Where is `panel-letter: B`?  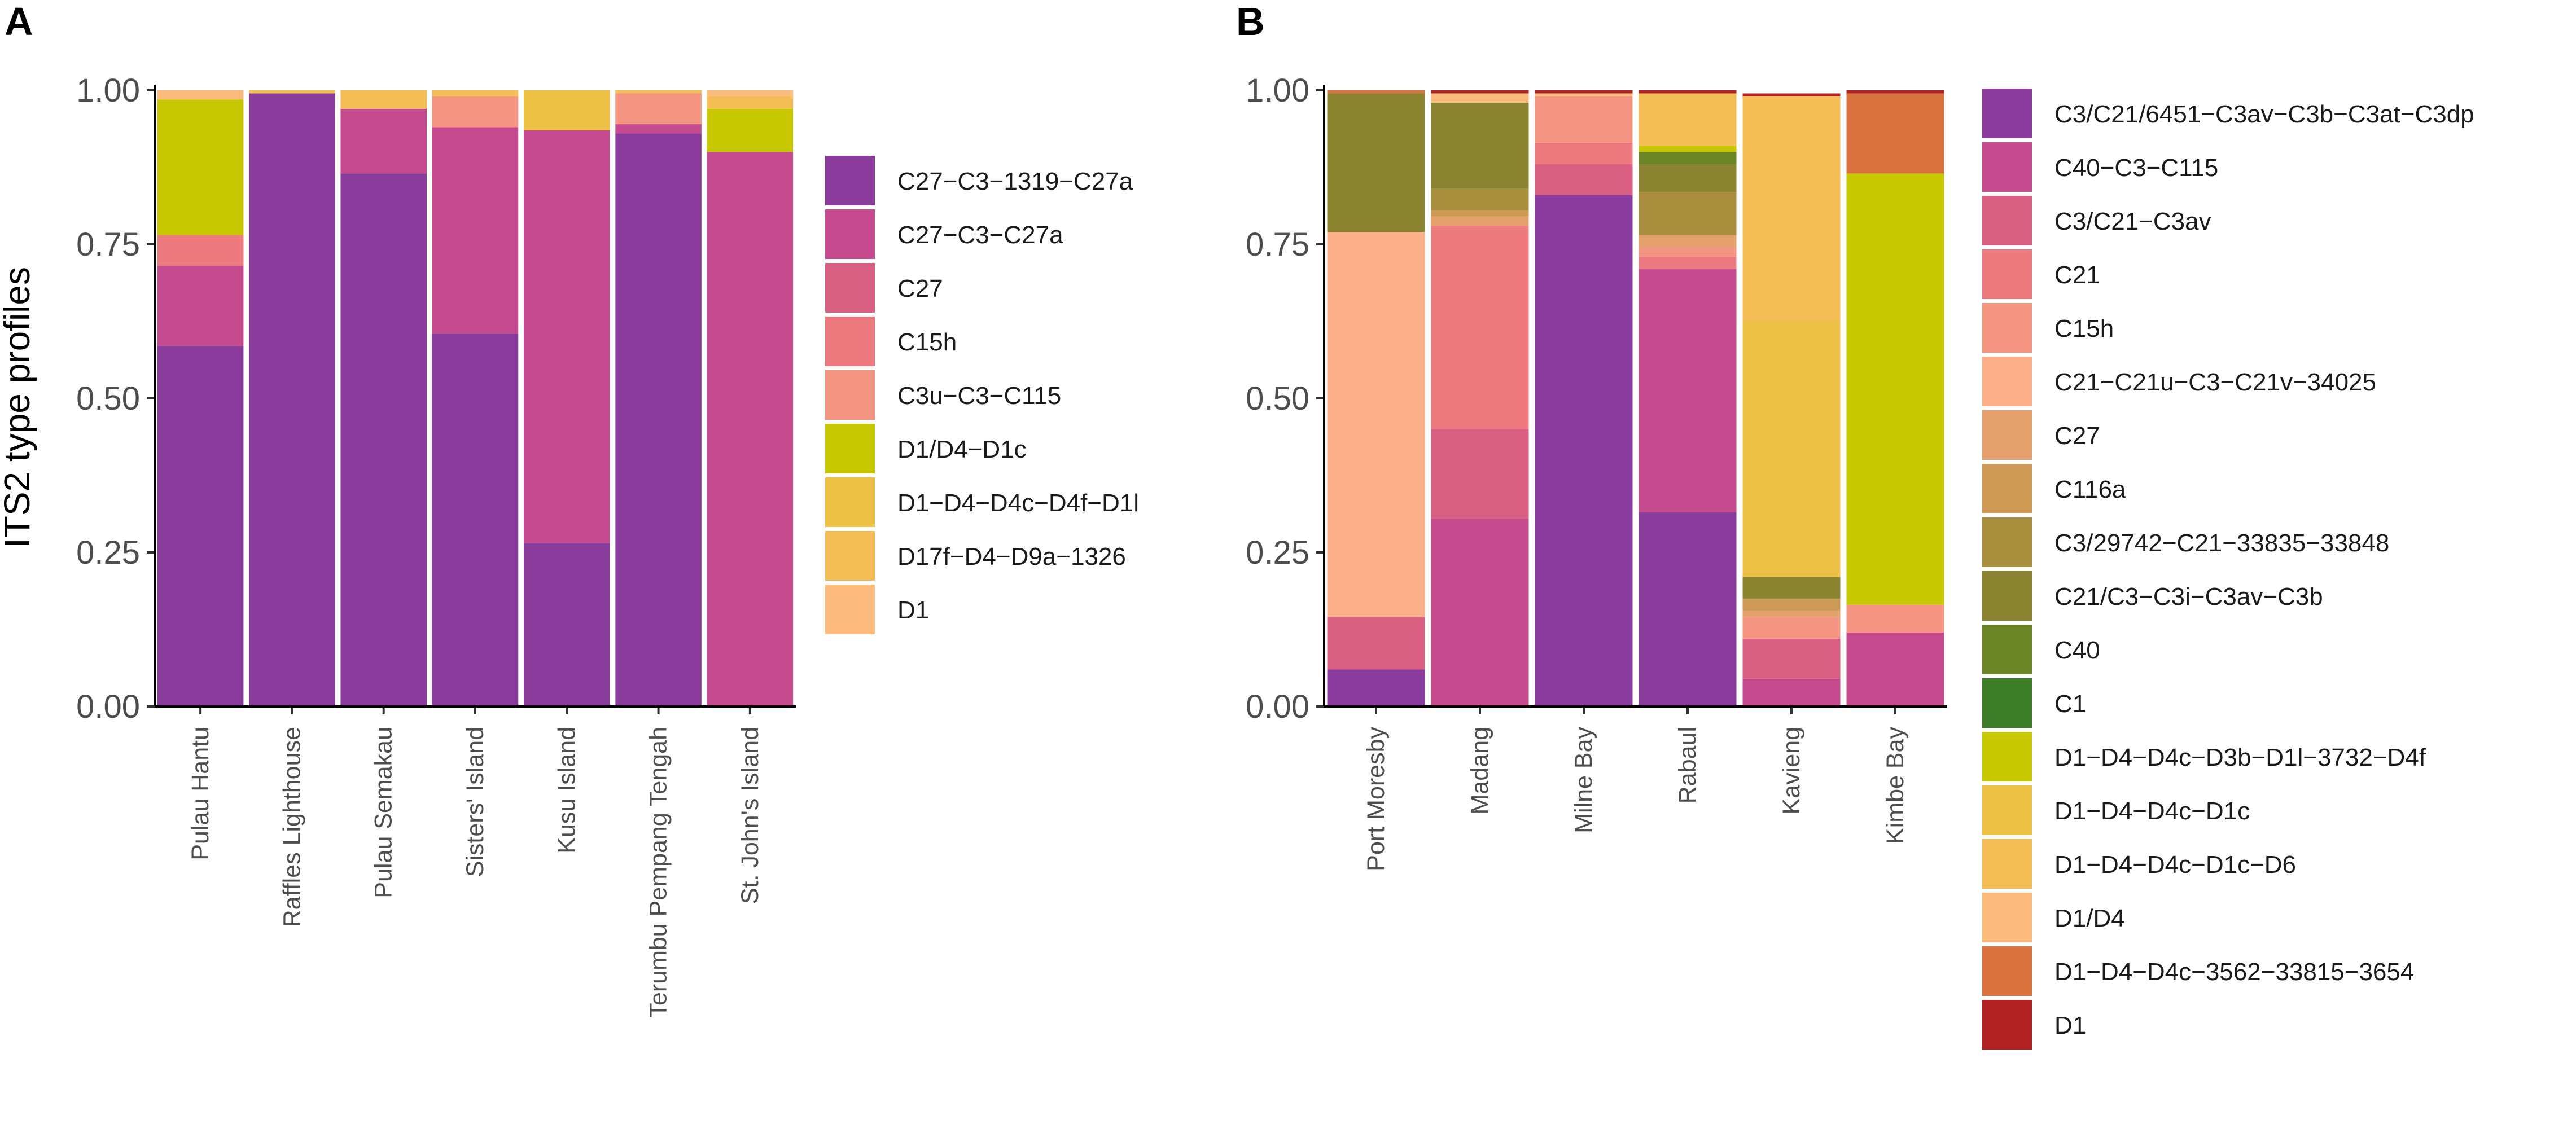 panel-letter: B is located at coordinates (1250, 21).